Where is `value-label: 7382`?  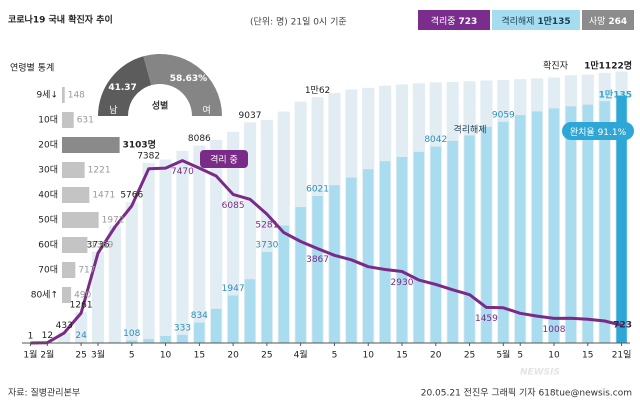 value-label: 7382 is located at coordinates (148, 156).